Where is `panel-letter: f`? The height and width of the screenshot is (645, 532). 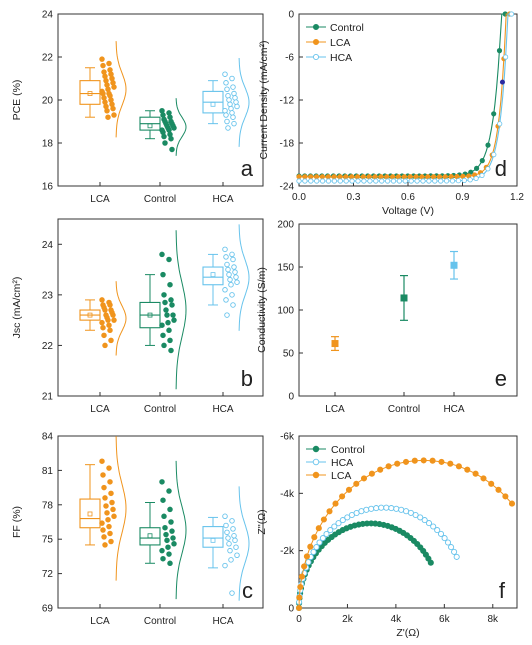
panel-letter: f is located at coordinates (502, 590).